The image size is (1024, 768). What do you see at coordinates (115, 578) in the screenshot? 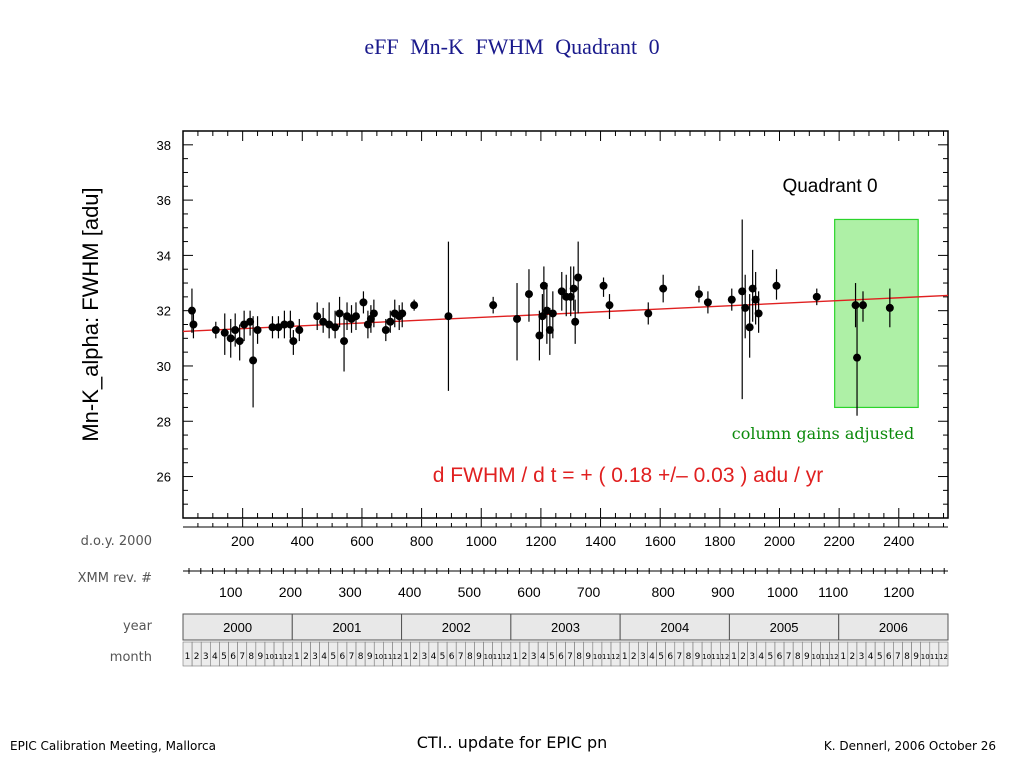
I see `rev-axis-label: XMM rev. #` at bounding box center [115, 578].